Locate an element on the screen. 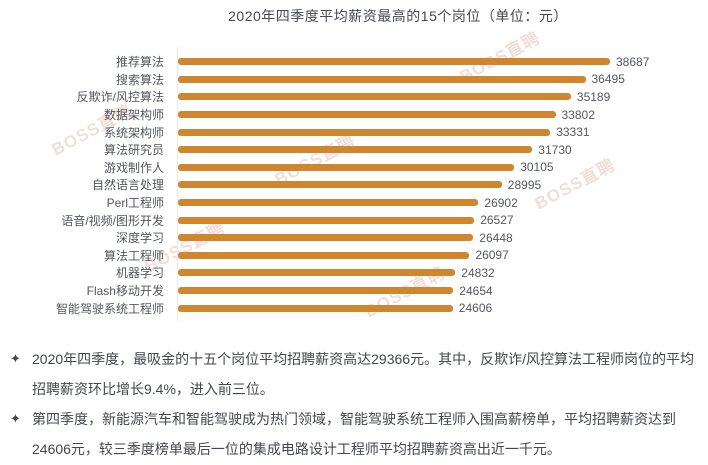  bar-row: 智能驾驶系统工程师 24606 is located at coordinates (354, 308).